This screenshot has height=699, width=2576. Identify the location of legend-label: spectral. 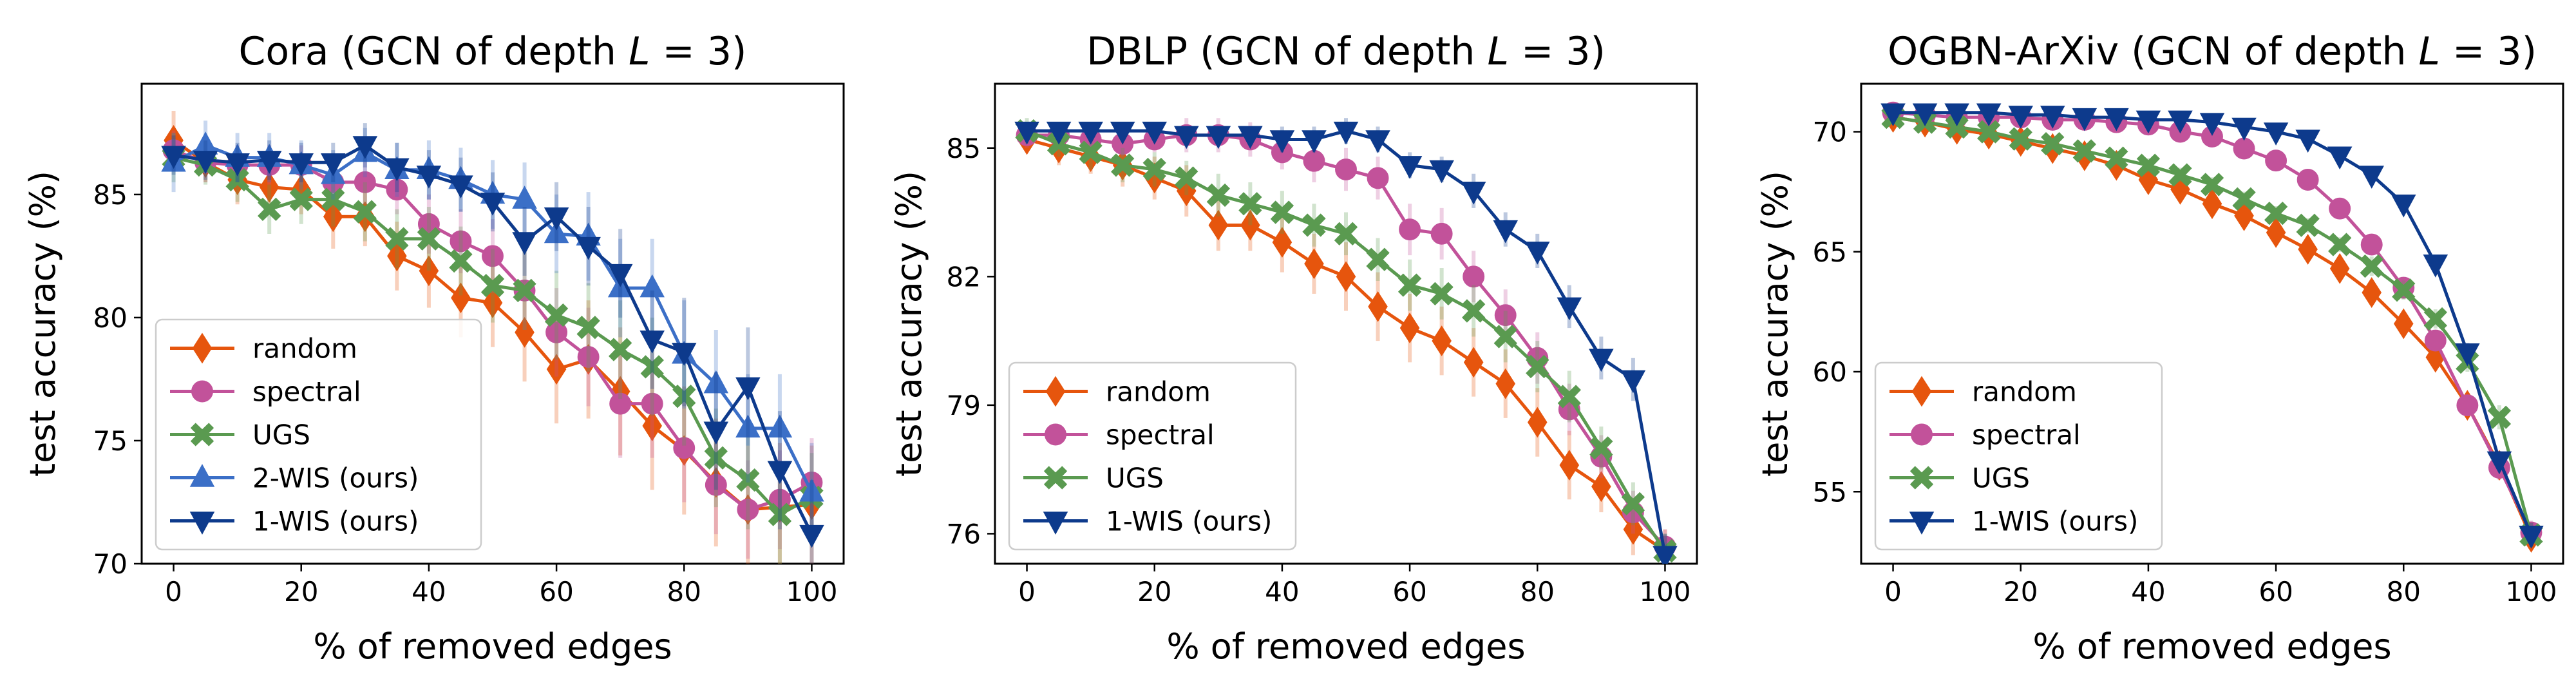
(306, 392).